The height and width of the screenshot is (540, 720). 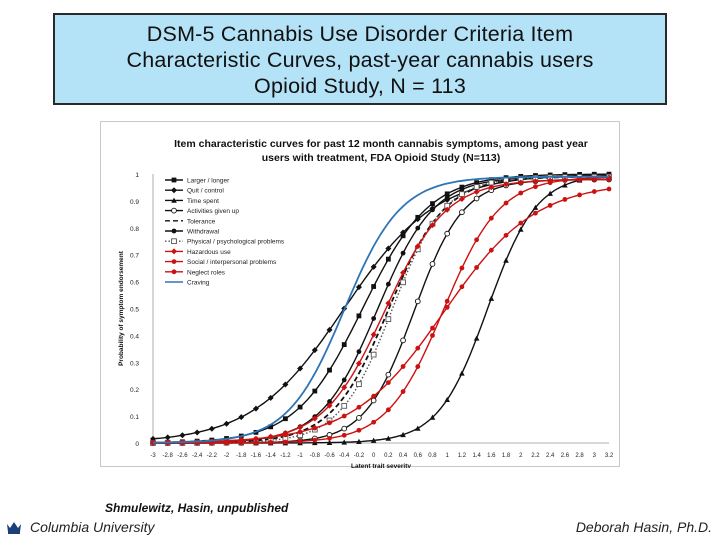 I want to click on legend-label-6: Withdrawal, so click(x=203, y=232).